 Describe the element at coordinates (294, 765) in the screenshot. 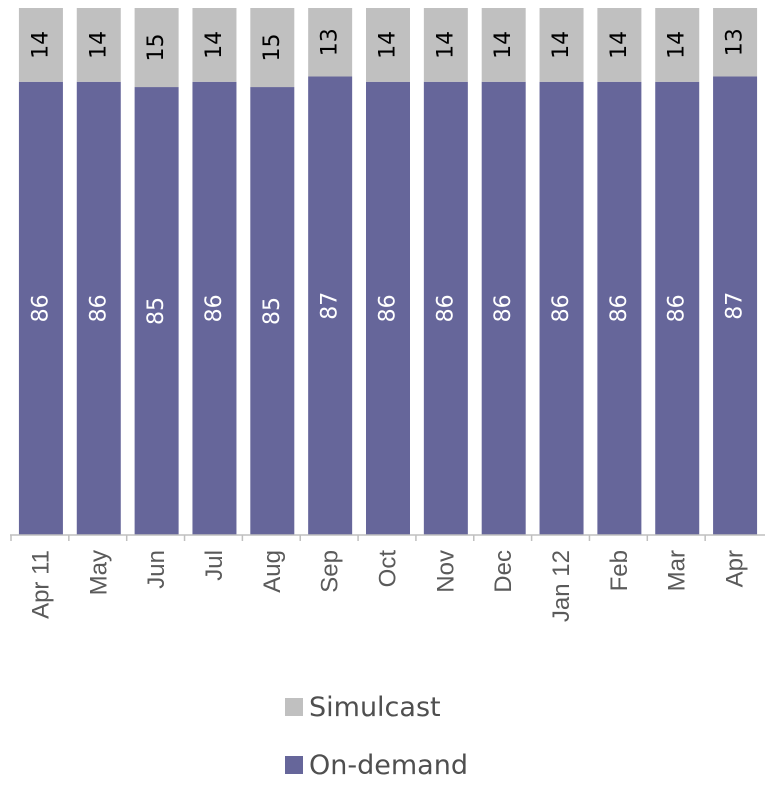

I see `legend-swatch-on-demand` at that location.